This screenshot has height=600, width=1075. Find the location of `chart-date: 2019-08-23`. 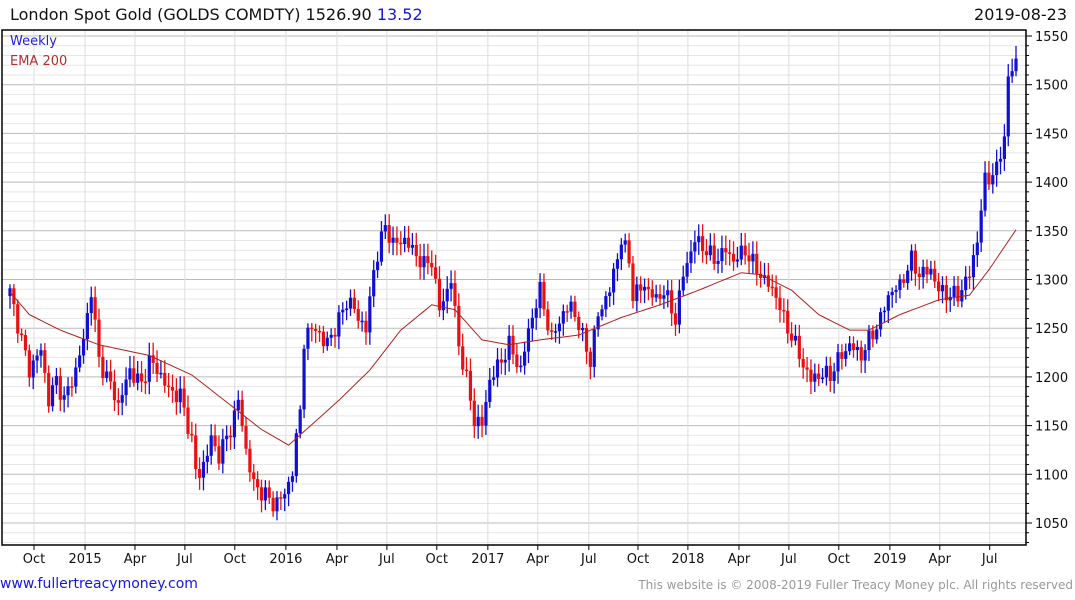

chart-date: 2019-08-23 is located at coordinates (1020, 14).